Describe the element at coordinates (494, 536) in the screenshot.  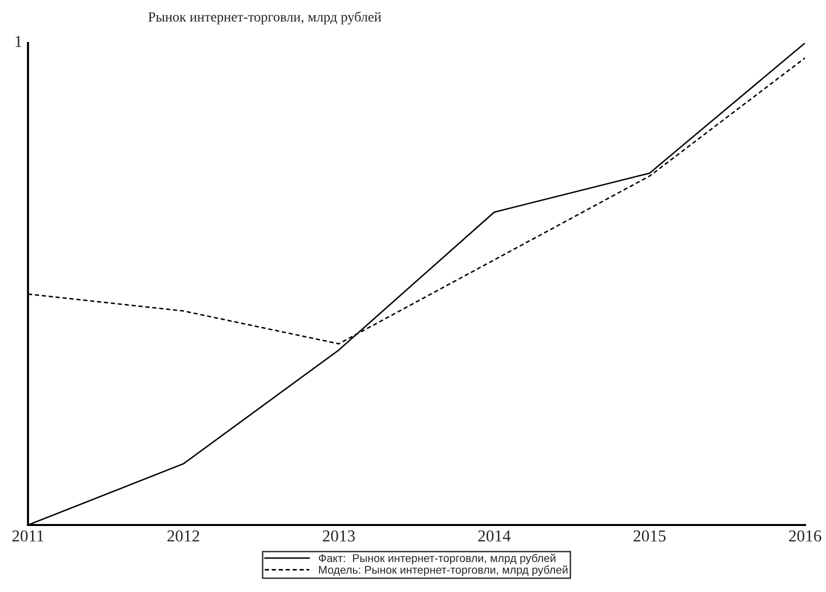
I see `x-tick-label: 2014` at that location.